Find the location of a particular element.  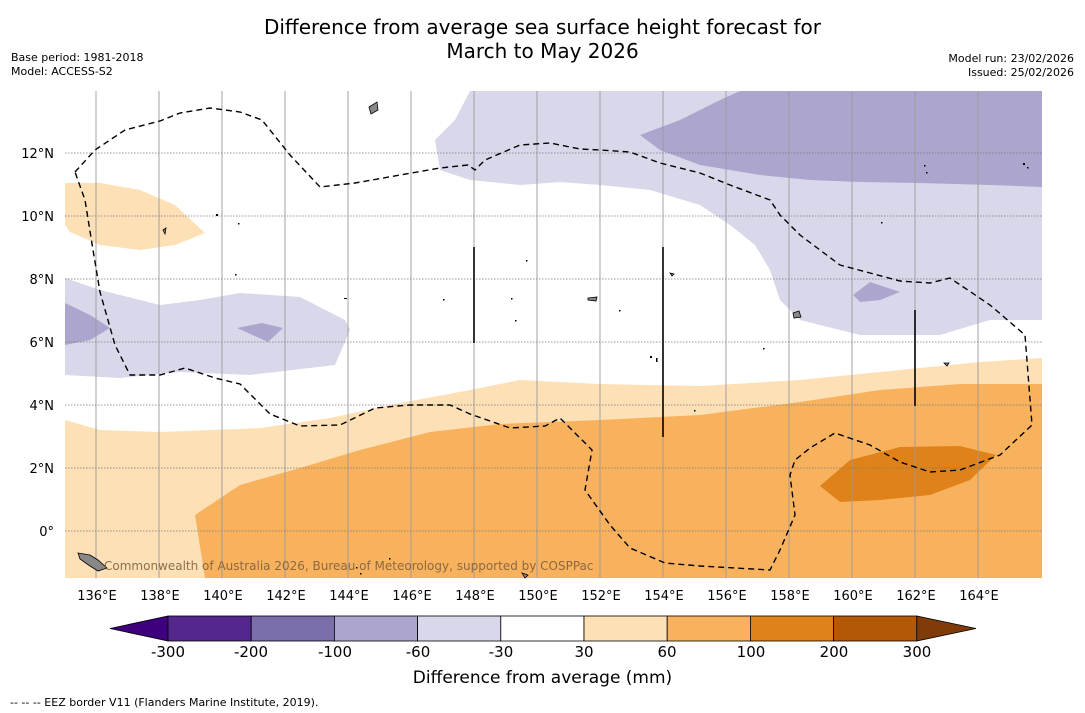

colorbar-tick-label: 200 is located at coordinates (834, 652).